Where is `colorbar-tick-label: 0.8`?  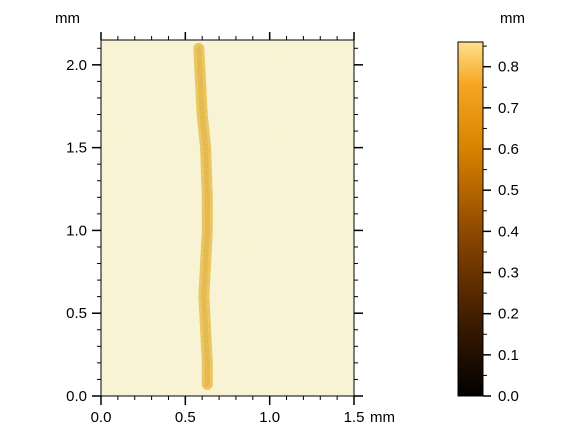 colorbar-tick-label: 0.8 is located at coordinates (508, 67).